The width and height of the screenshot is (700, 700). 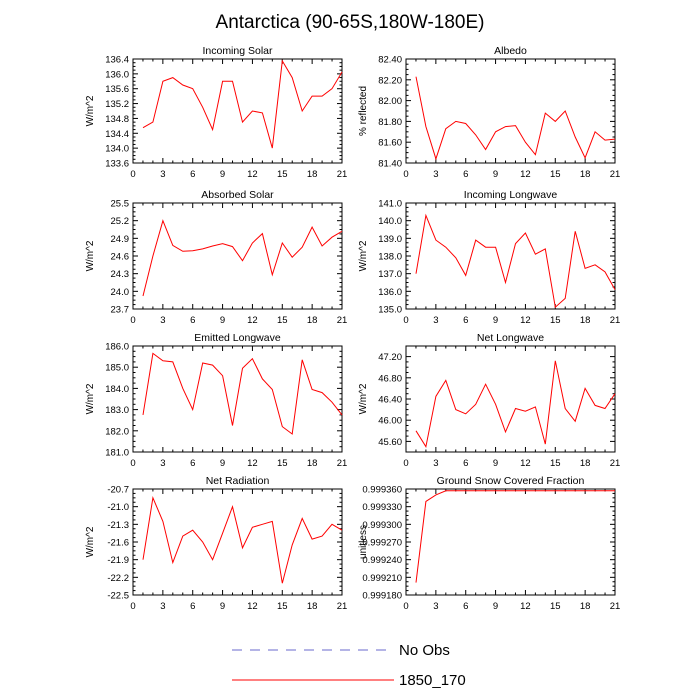 I want to click on y-tick-label: 82.20, so click(x=390, y=80).